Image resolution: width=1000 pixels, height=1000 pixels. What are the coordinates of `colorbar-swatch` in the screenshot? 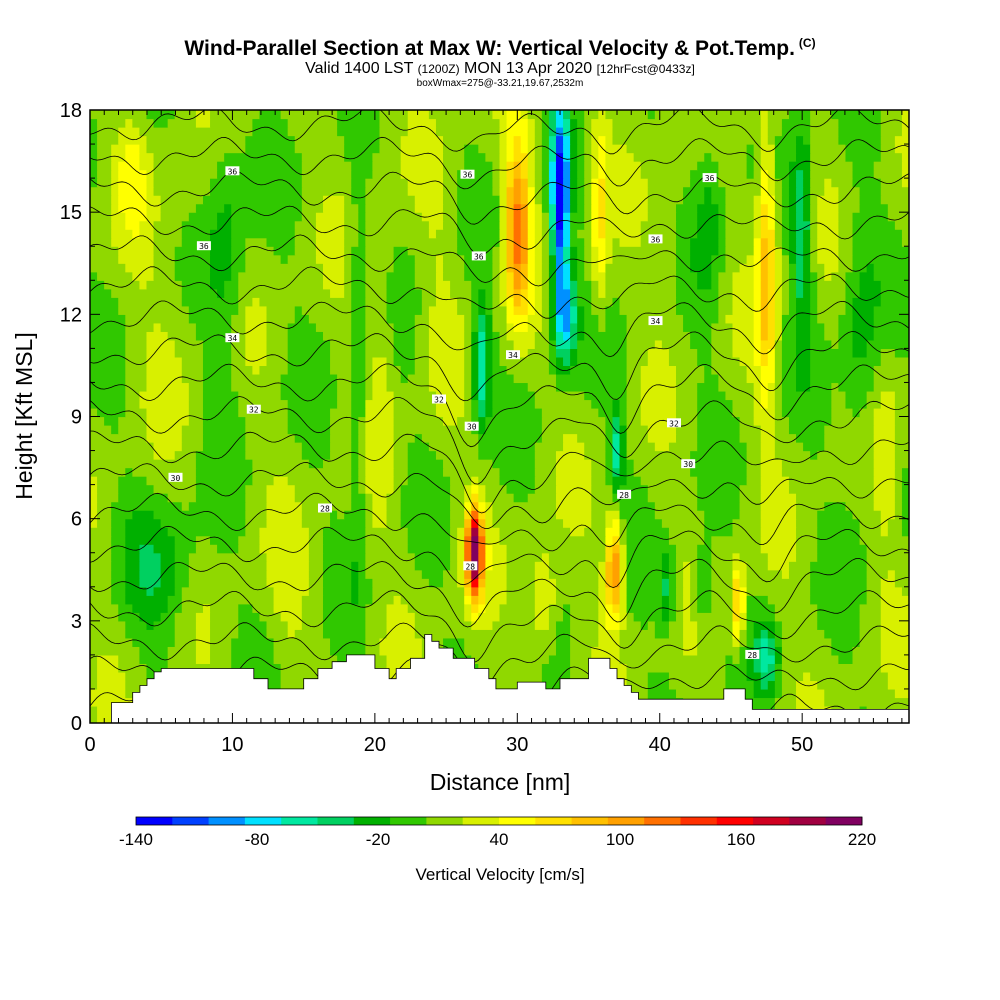 It's located at (481, 821).